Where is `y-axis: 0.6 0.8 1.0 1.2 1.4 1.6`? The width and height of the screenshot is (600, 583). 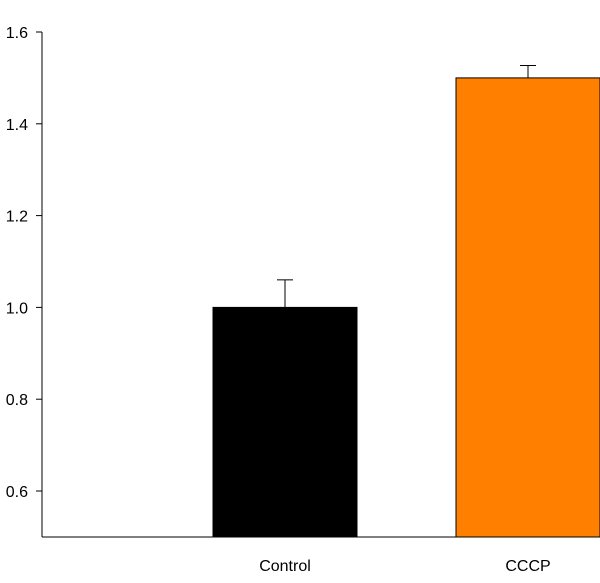
y-axis: 0.6 0.8 1.0 1.2 1.4 1.6 is located at coordinates (24, 281).